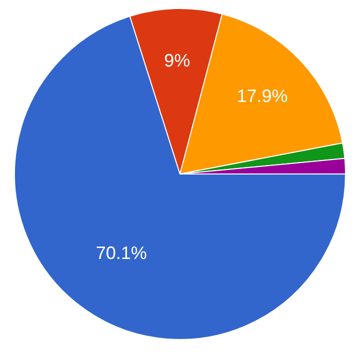 This screenshot has height=360, width=360. Describe the element at coordinates (262, 96) in the screenshot. I see `data-label: 17.9%` at that location.